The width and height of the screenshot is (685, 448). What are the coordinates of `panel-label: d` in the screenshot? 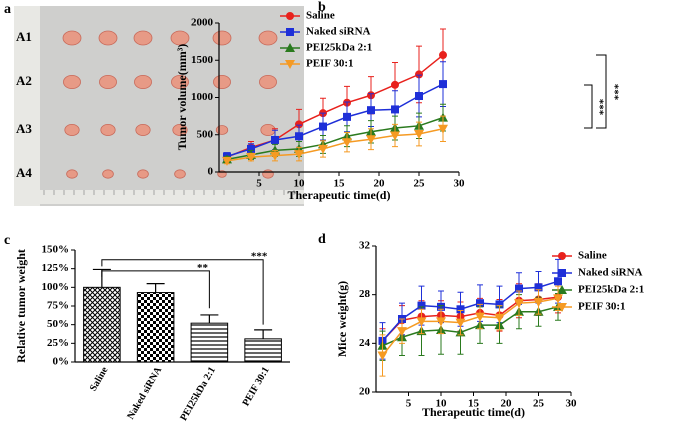 It's located at (322, 239).